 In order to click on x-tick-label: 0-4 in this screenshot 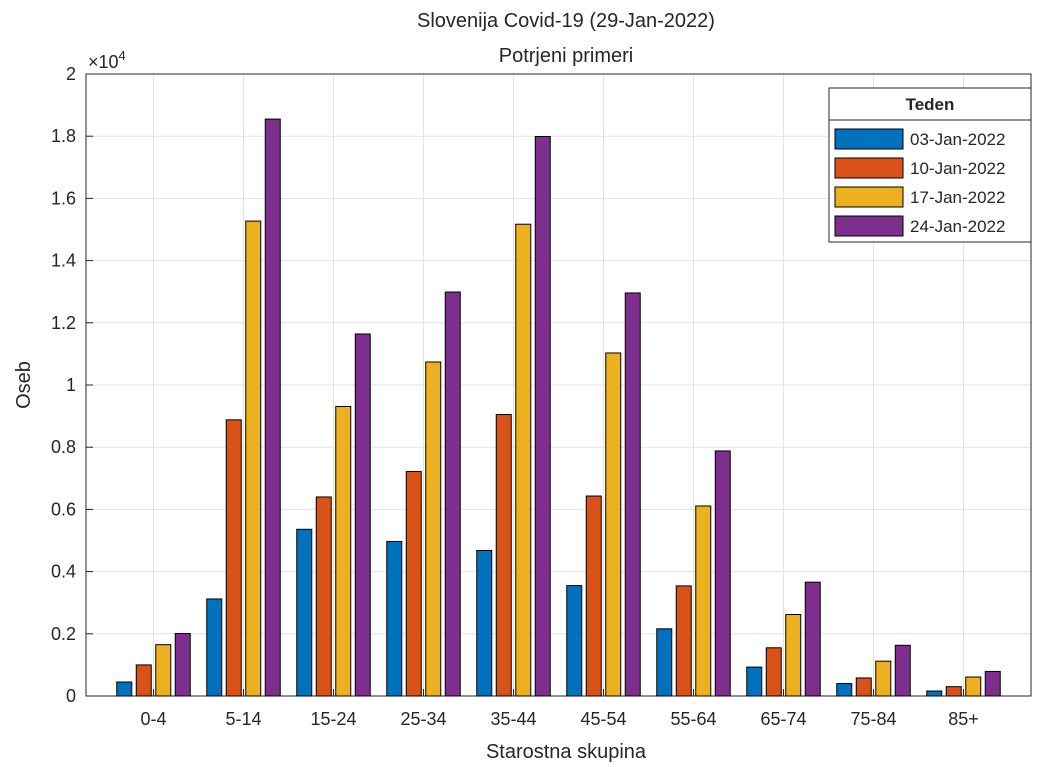, I will do `click(153, 719)`.